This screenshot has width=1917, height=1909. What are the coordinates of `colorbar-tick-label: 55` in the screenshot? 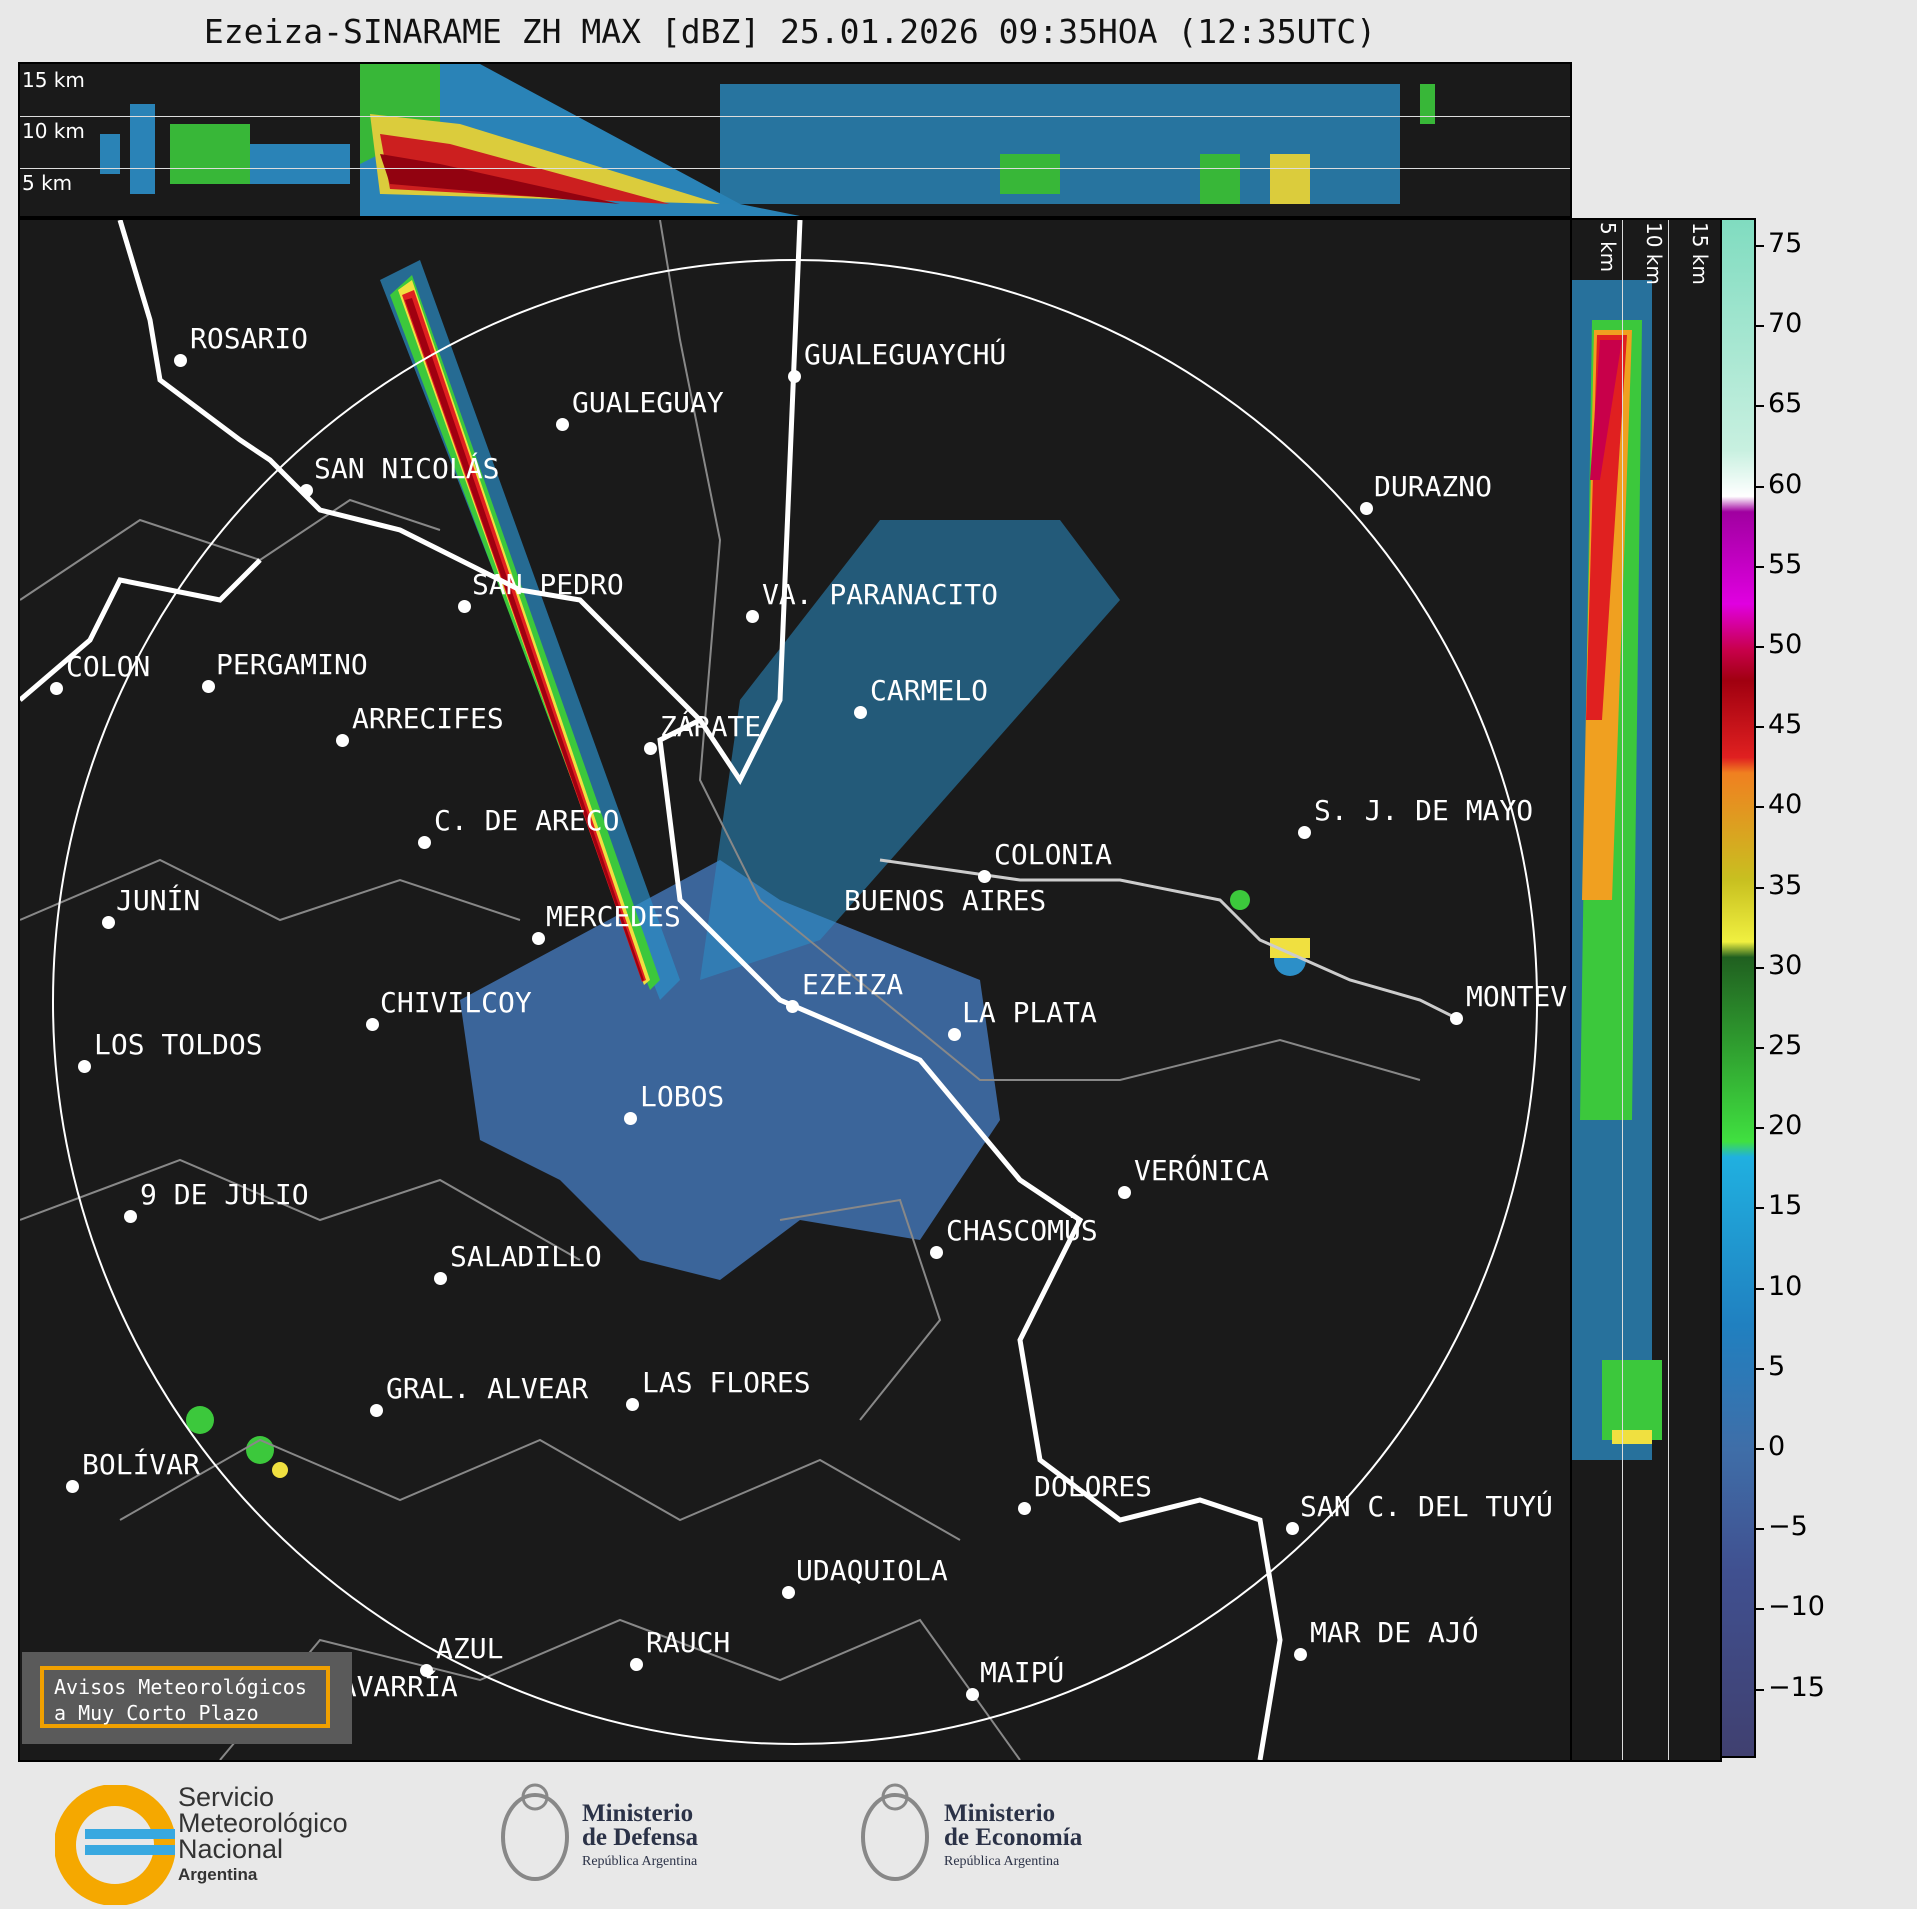 It's located at (1785, 564).